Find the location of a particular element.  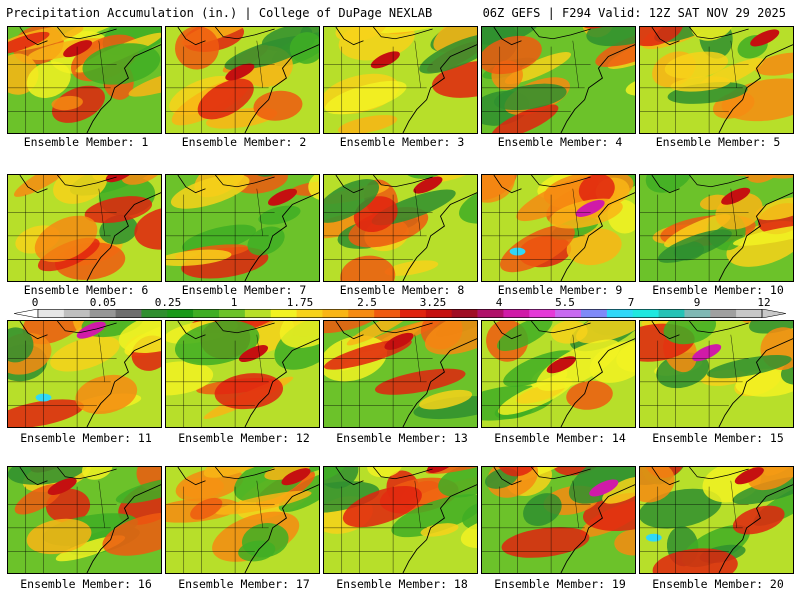

precip-colorbar is located at coordinates (400, 313).